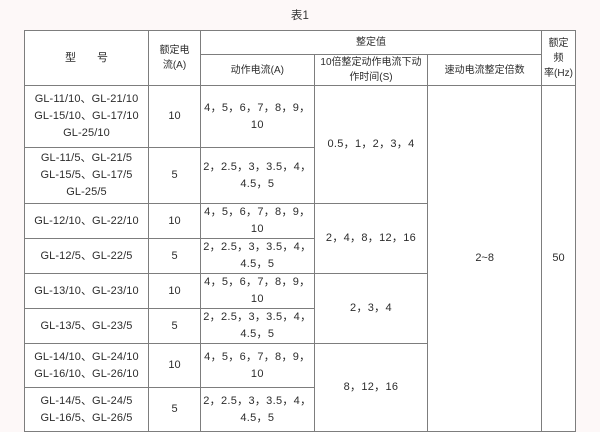 Image resolution: width=600 pixels, height=432 pixels. What do you see at coordinates (484, 70) in the screenshot?
I see `header-quick-current-multiple: 速动电流整定倍数` at bounding box center [484, 70].